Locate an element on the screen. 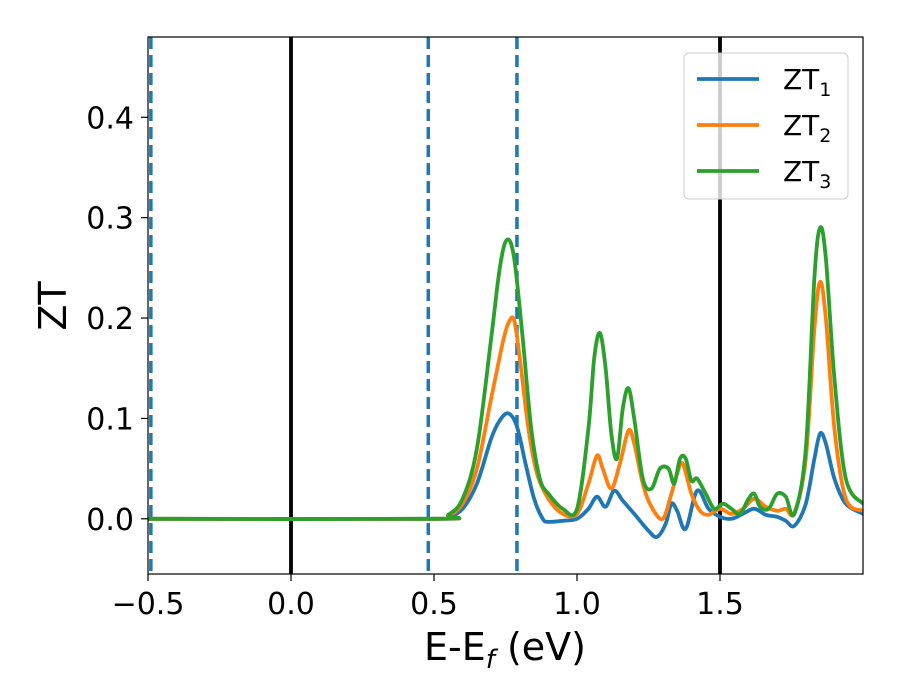 The image size is (900, 700). y-tick-label: 0.2 is located at coordinates (110, 319).